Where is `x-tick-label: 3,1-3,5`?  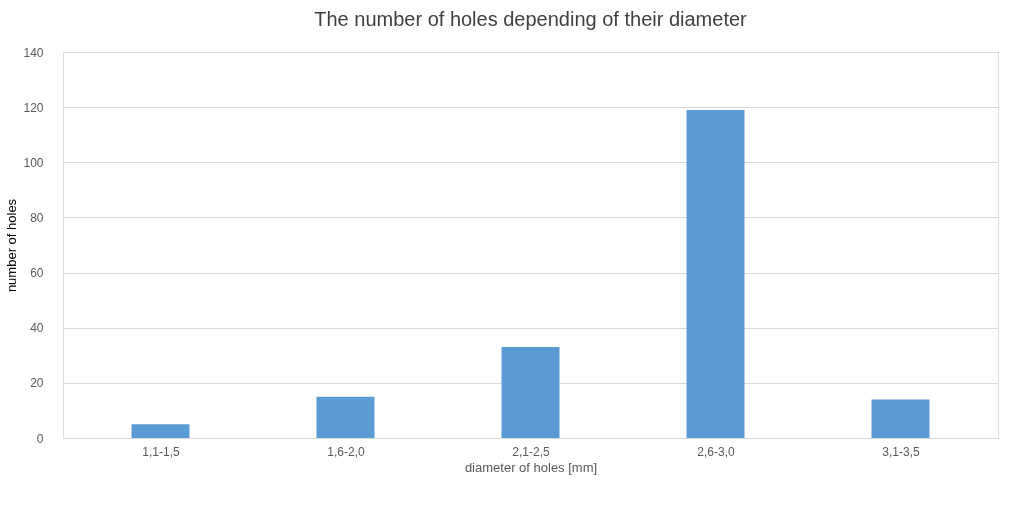 x-tick-label: 3,1-3,5 is located at coordinates (901, 451).